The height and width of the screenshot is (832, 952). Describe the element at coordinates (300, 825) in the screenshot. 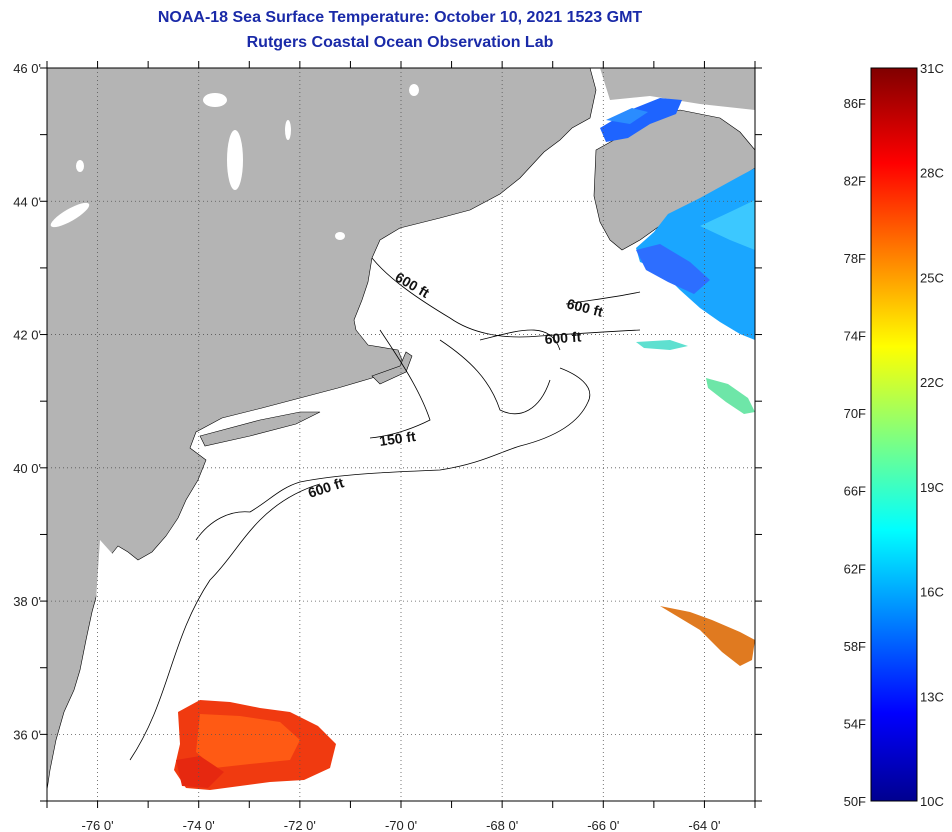

I see `lon-tick-label: -72 0'` at that location.